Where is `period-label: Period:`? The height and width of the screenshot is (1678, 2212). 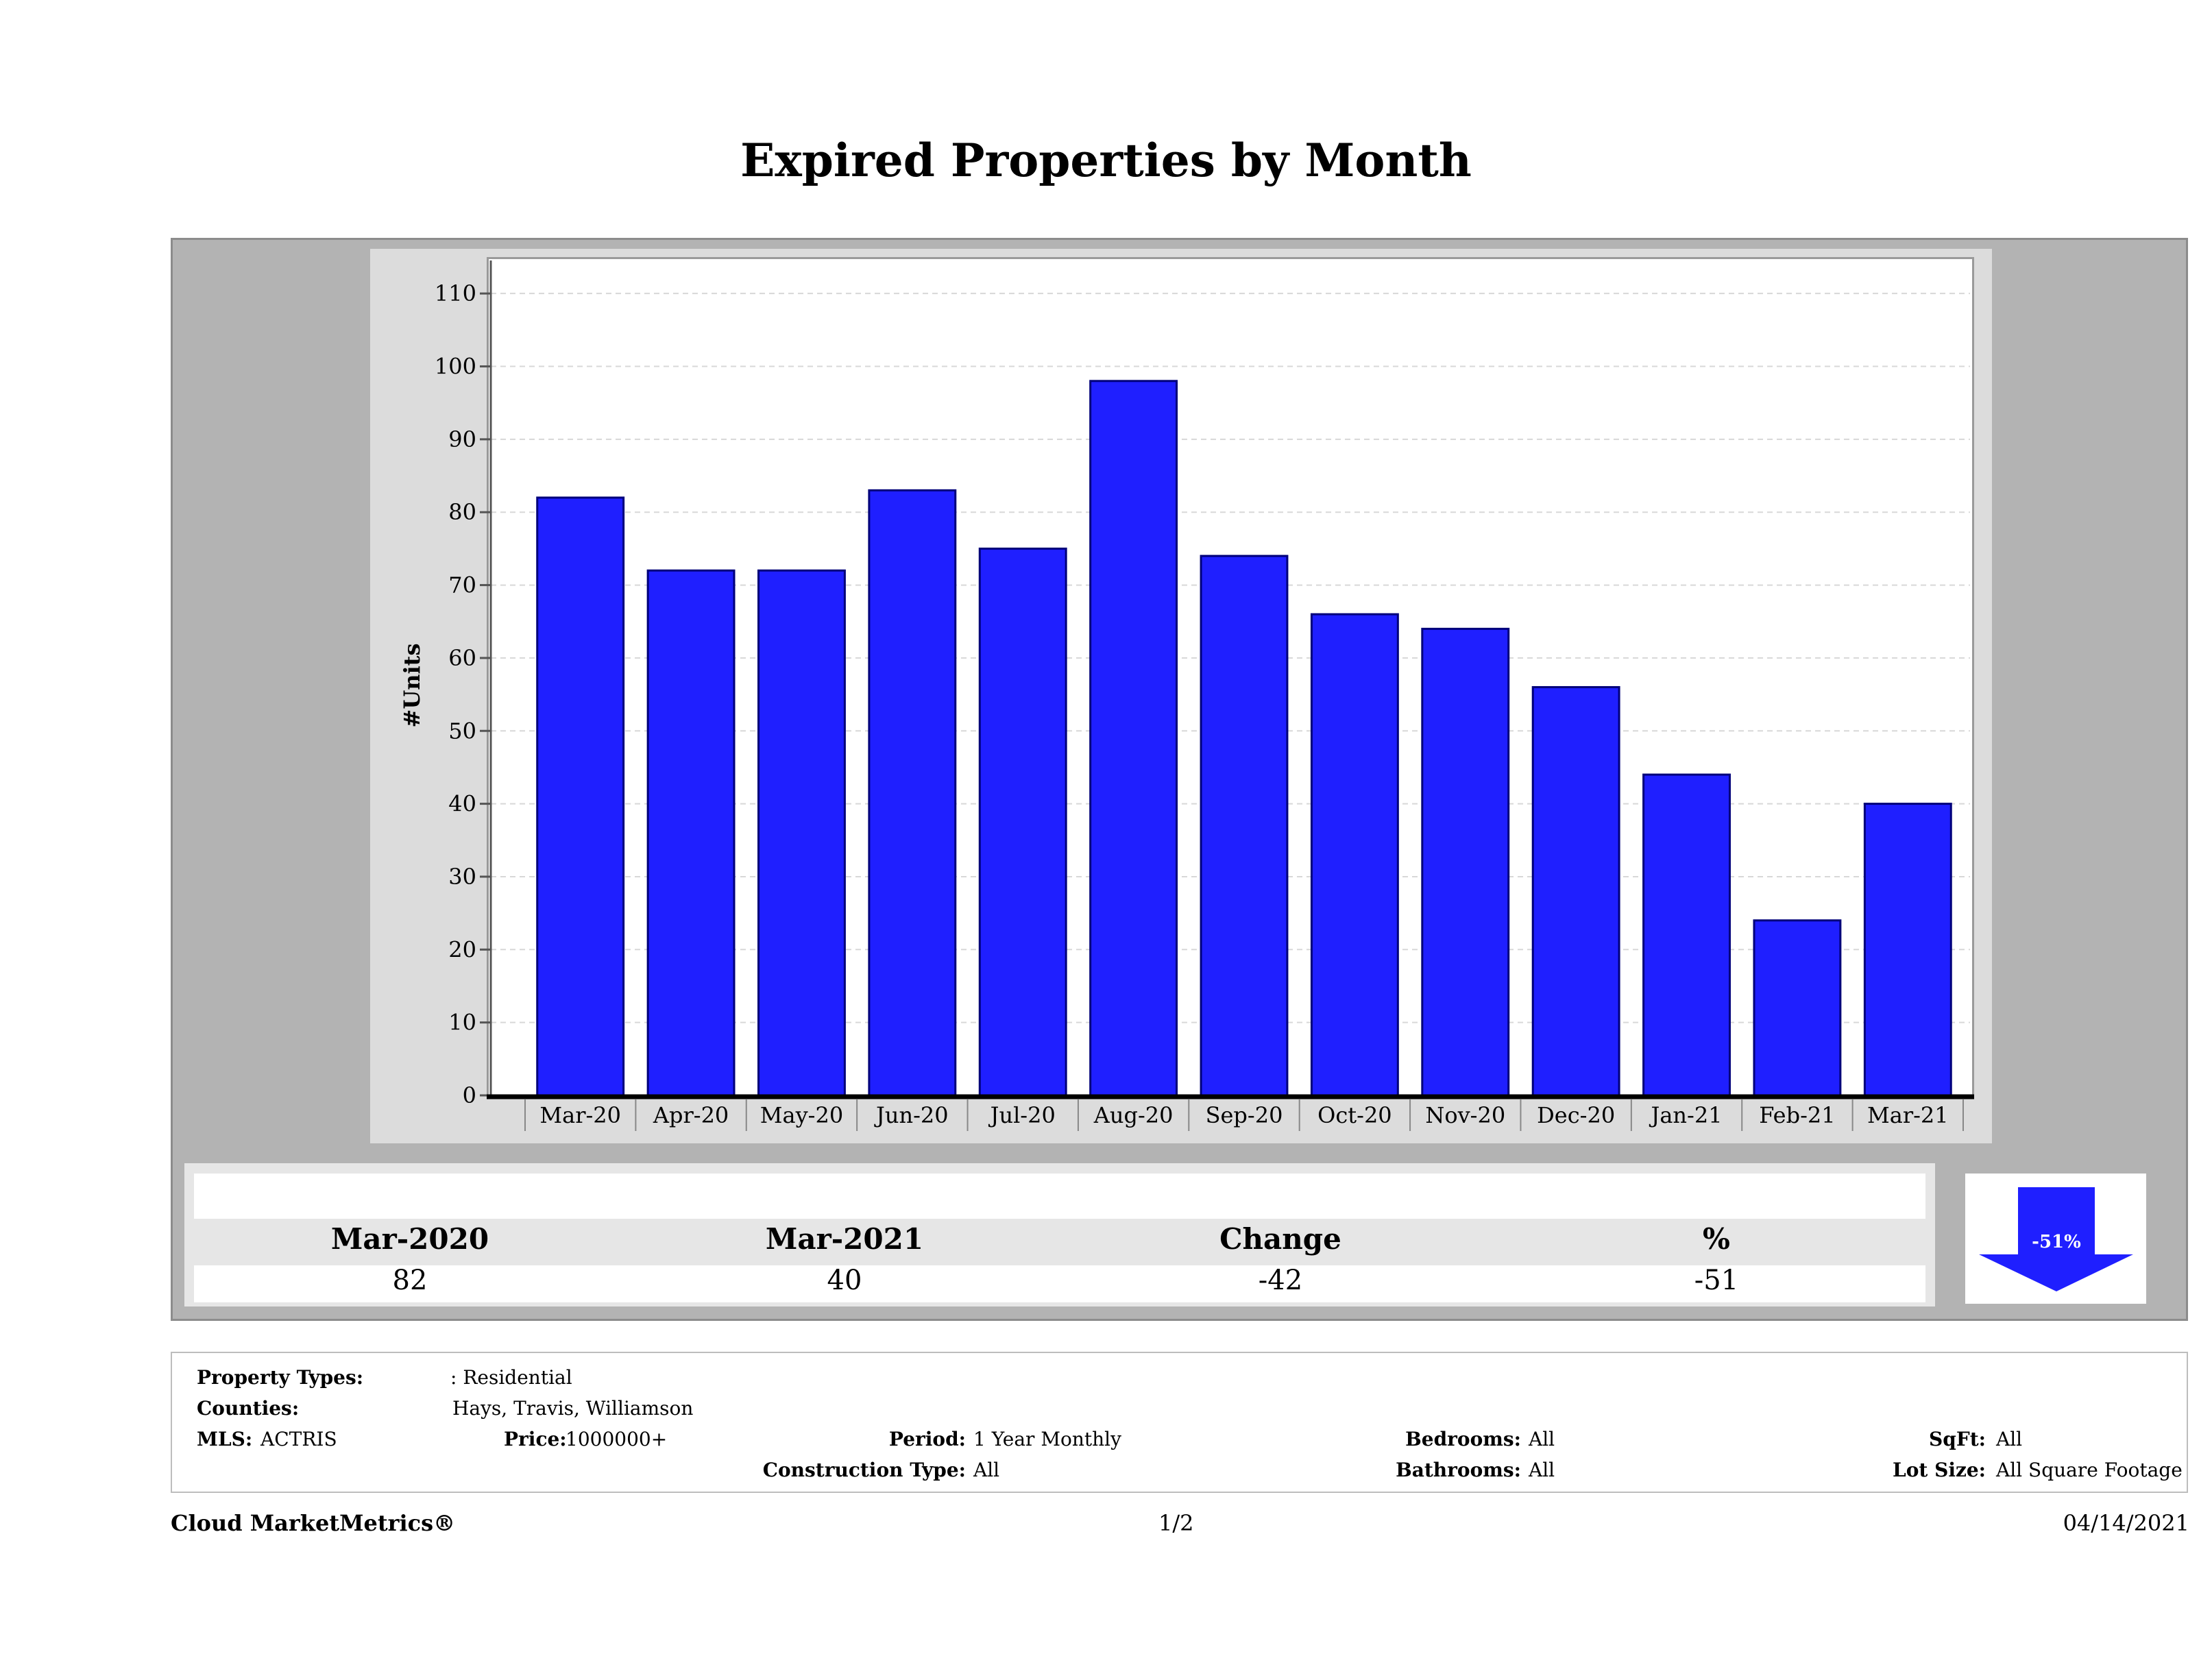 period-label: Period: is located at coordinates (927, 1439).